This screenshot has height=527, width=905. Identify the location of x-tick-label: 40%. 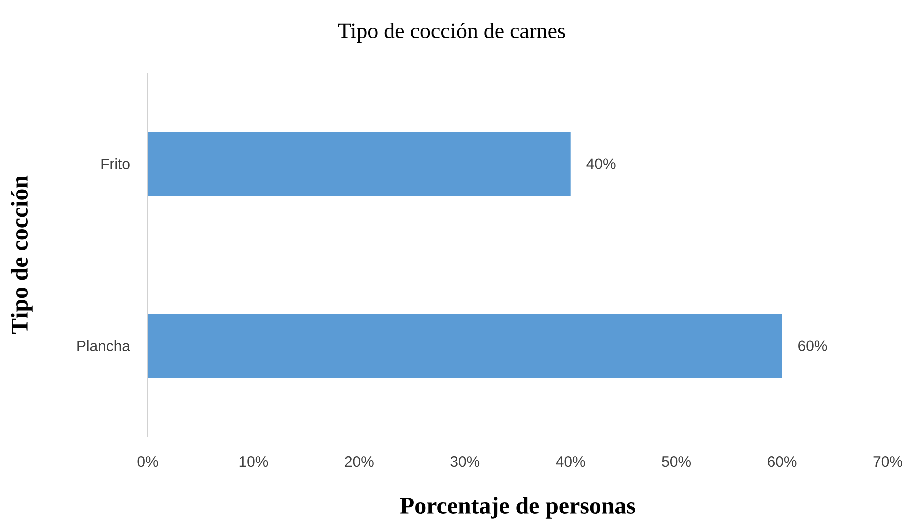
(571, 462).